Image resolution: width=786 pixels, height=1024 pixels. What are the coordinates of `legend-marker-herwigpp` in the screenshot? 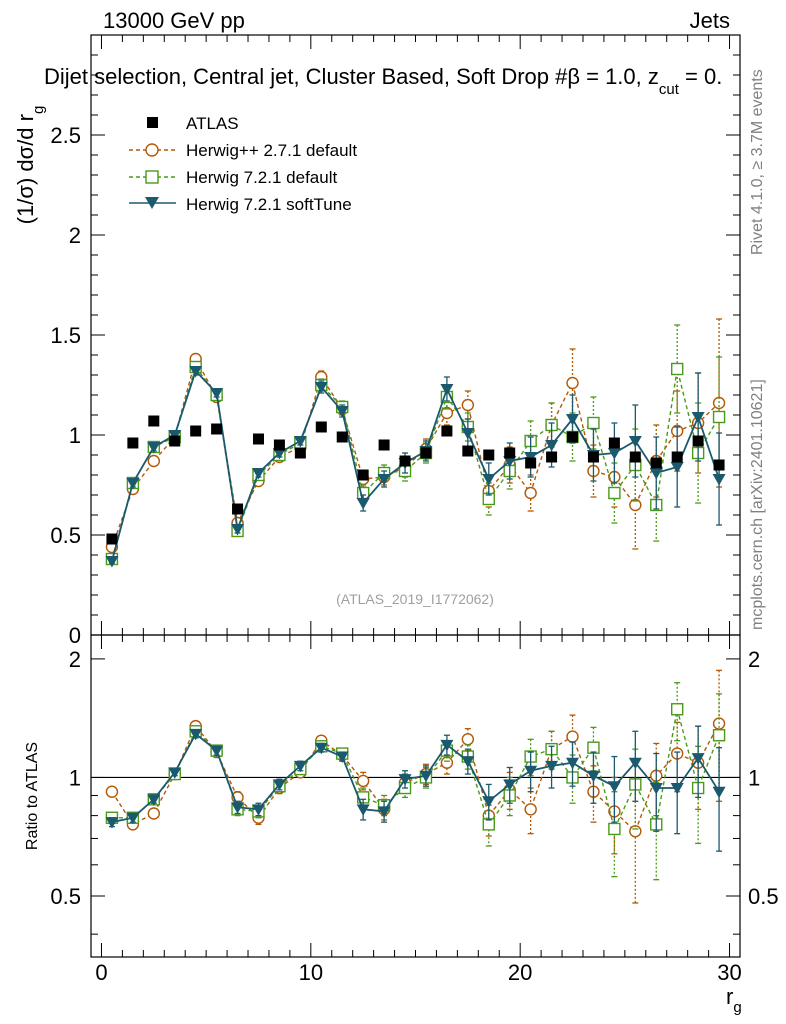 It's located at (152, 150).